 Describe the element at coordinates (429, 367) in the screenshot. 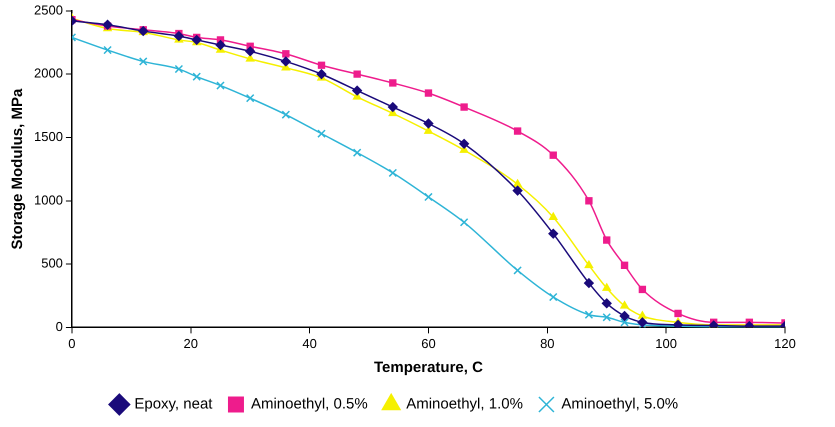

I see `x-axis-title: Temperature, C` at that location.